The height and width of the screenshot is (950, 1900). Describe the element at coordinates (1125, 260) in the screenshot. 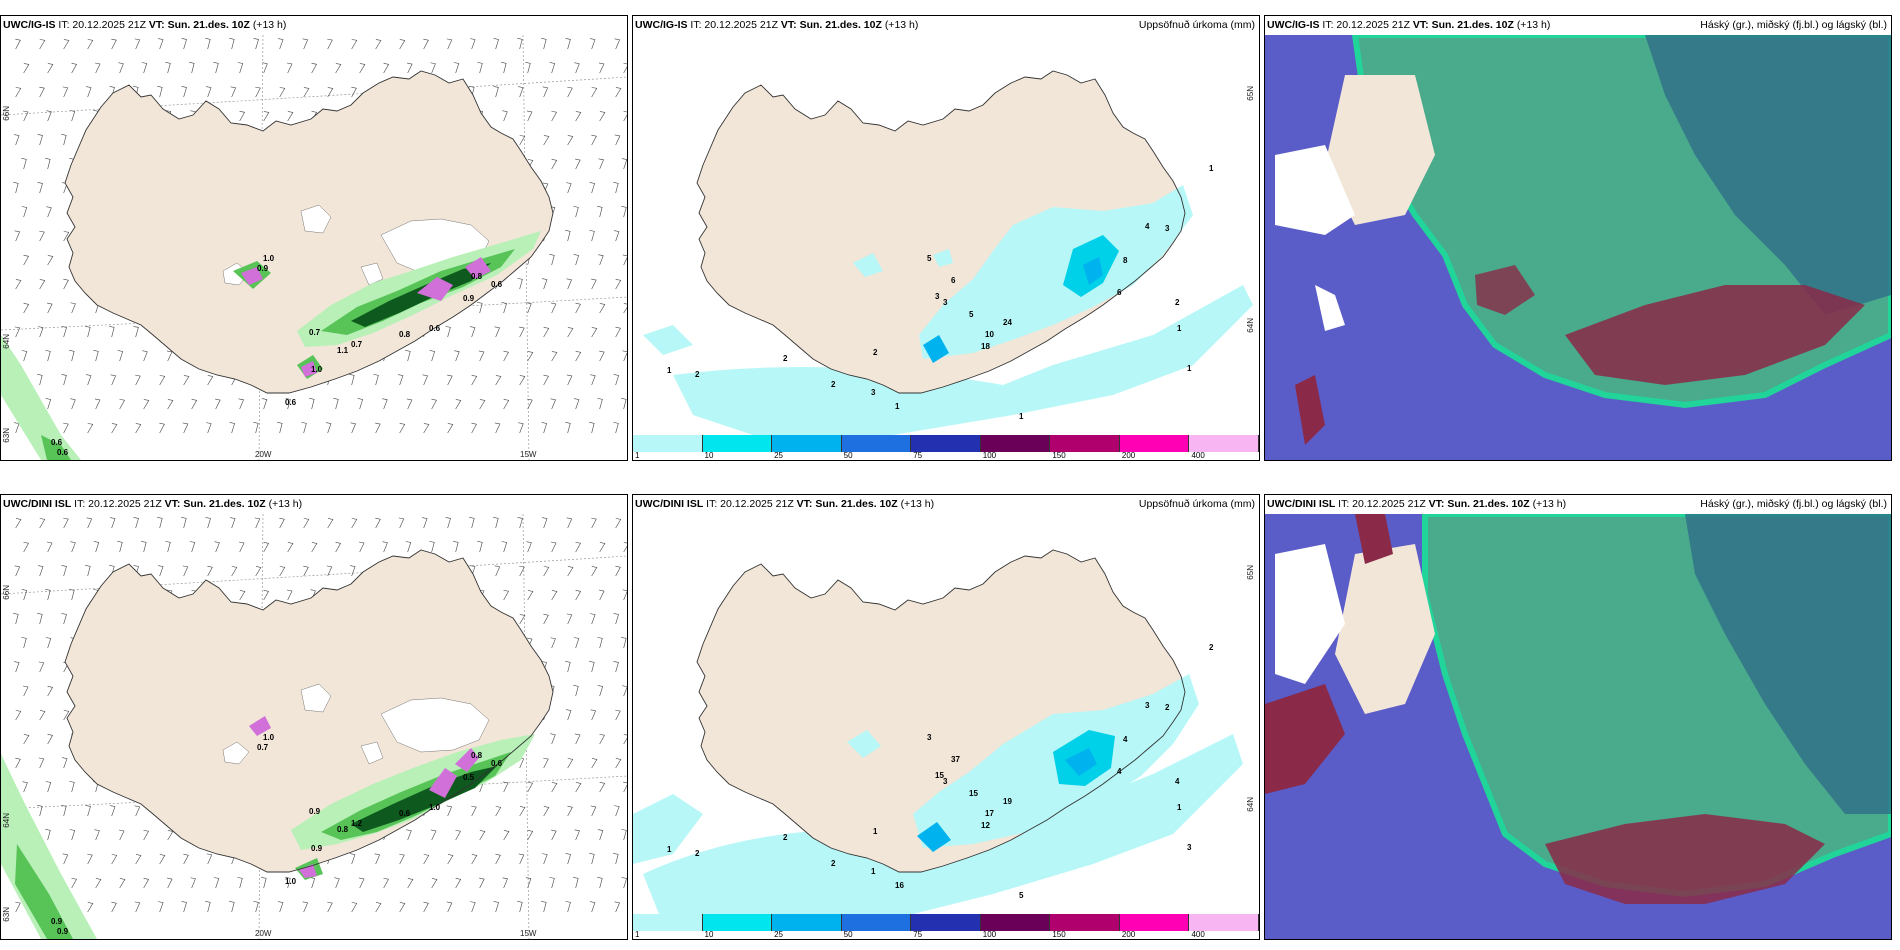

I see `map-value-label: 8` at that location.